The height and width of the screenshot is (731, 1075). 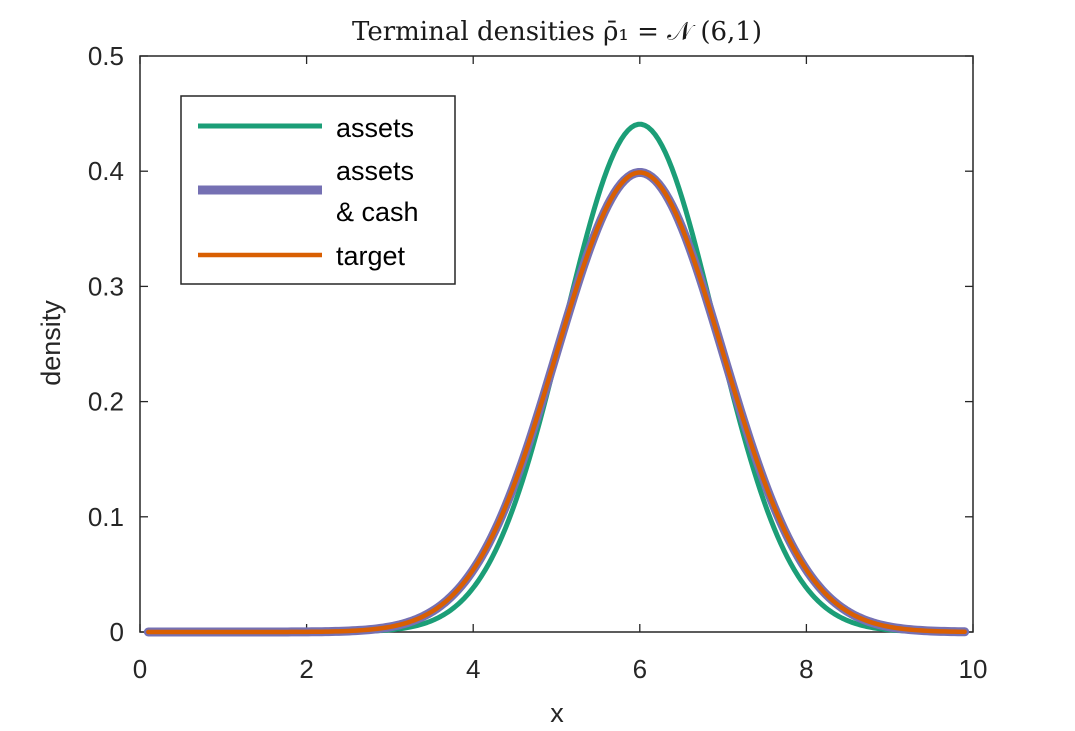 I want to click on x-axis-label: x, so click(x=557, y=713).